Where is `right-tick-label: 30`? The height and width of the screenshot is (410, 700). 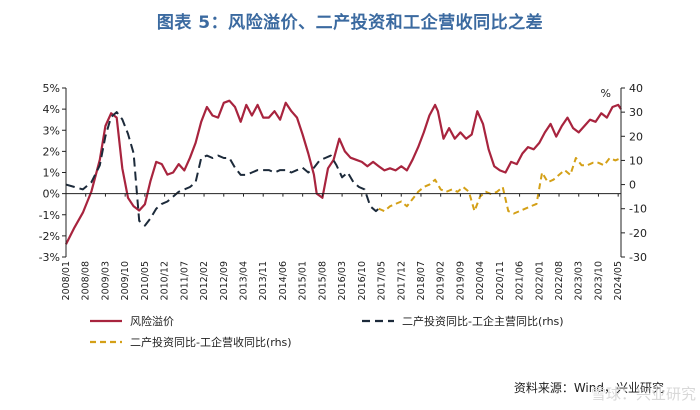 right-tick-label: 30 is located at coordinates (636, 112).